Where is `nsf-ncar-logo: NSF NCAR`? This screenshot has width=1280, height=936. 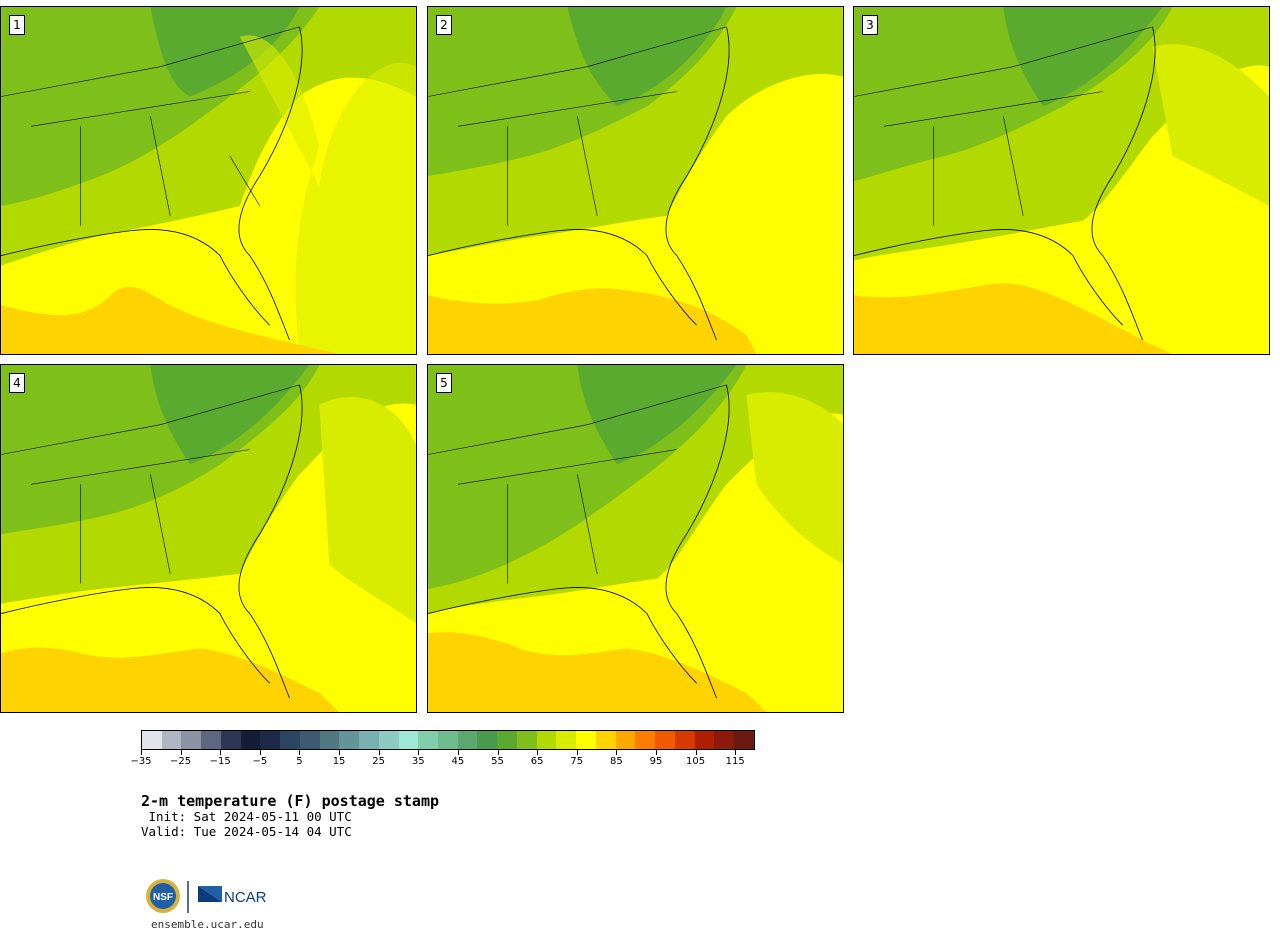 nsf-ncar-logo: NSF NCAR is located at coordinates (209, 897).